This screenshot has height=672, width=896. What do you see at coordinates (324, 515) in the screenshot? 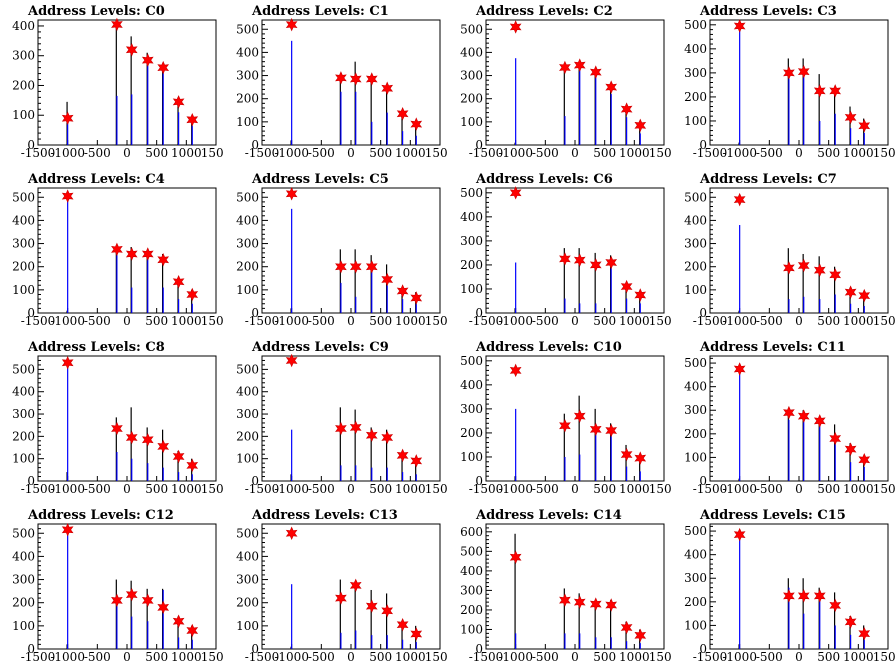
I see `panel-title: Address Levels: C13` at bounding box center [324, 515].